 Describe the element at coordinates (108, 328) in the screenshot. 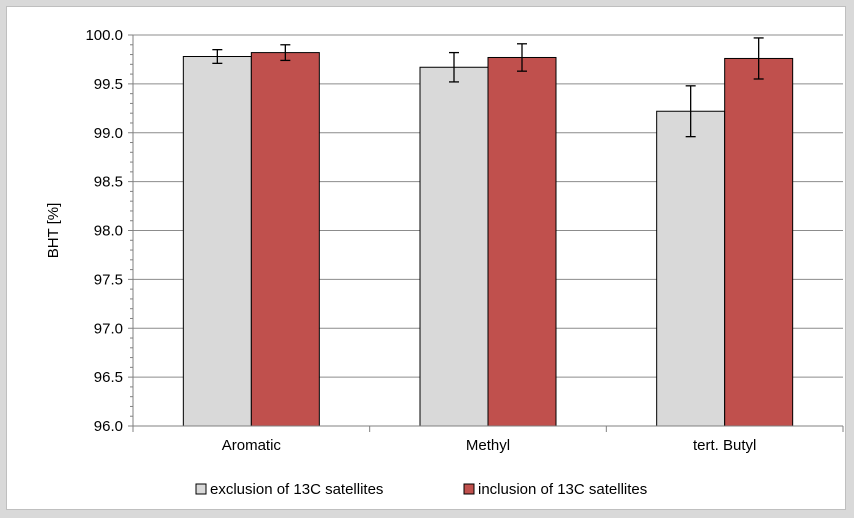

I see `y-tick-label: 97.0` at that location.